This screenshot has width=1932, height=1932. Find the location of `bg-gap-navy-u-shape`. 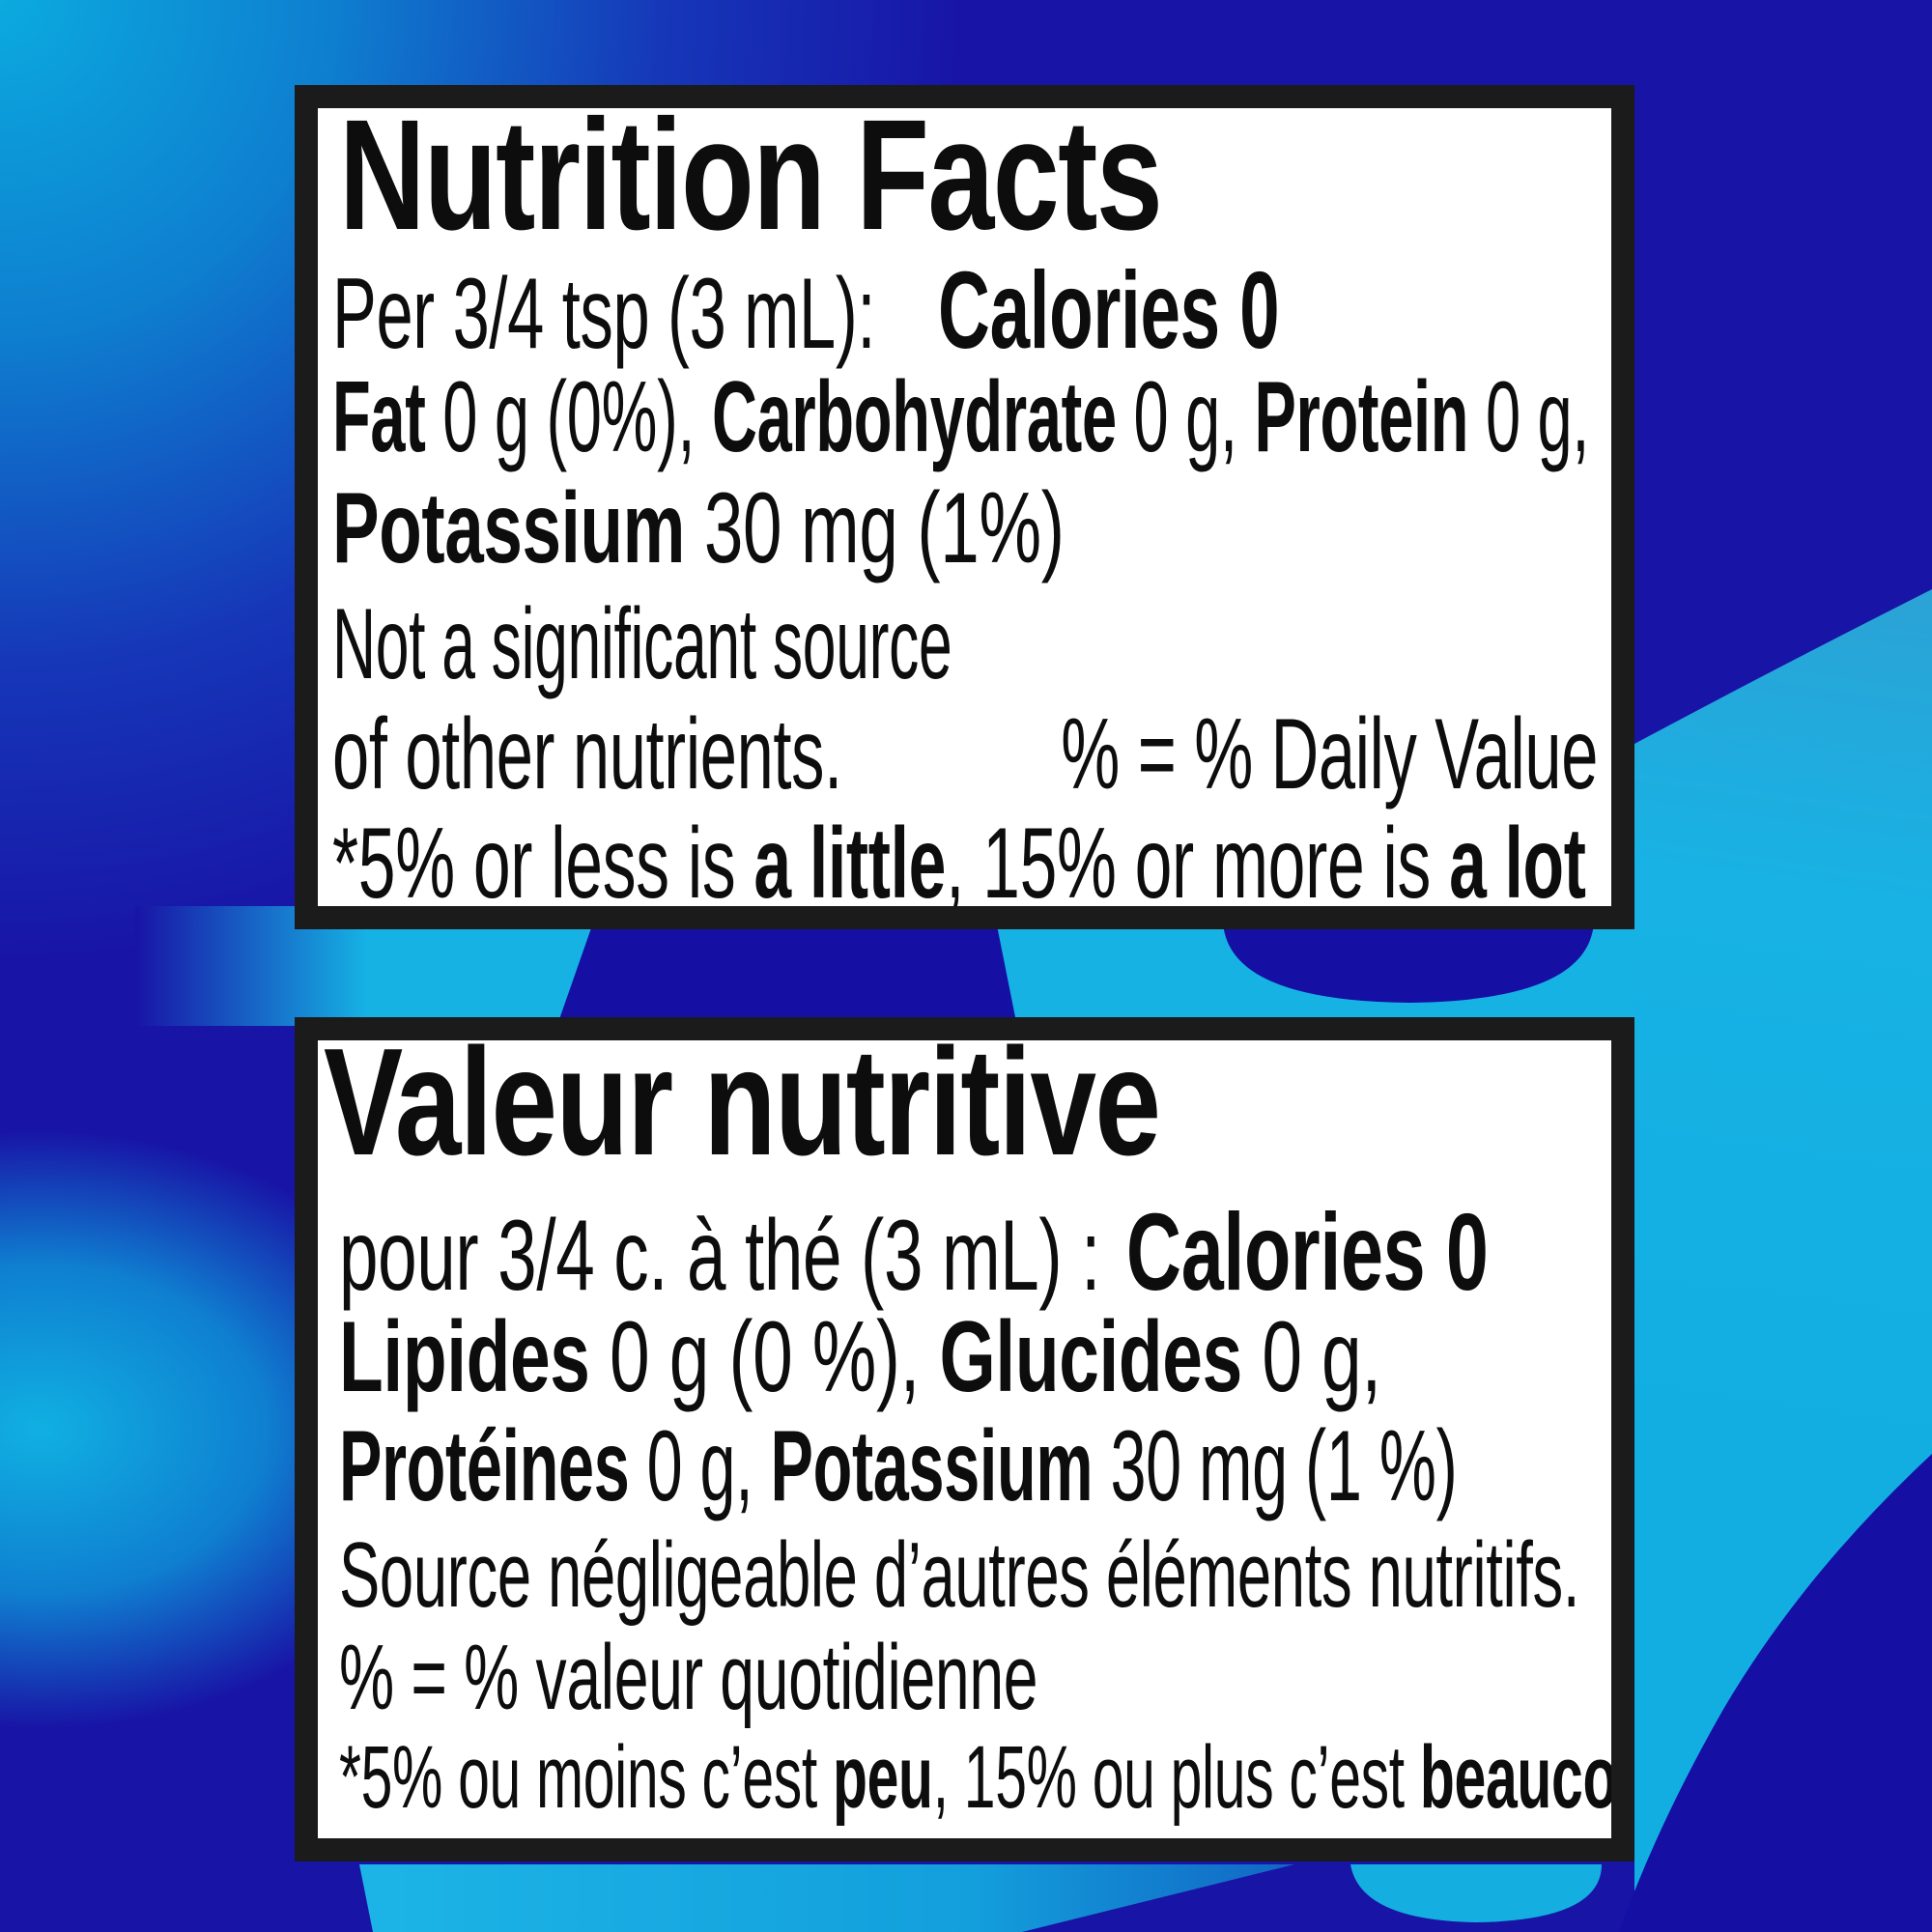

bg-gap-navy-u-shape is located at coordinates (1408, 963).